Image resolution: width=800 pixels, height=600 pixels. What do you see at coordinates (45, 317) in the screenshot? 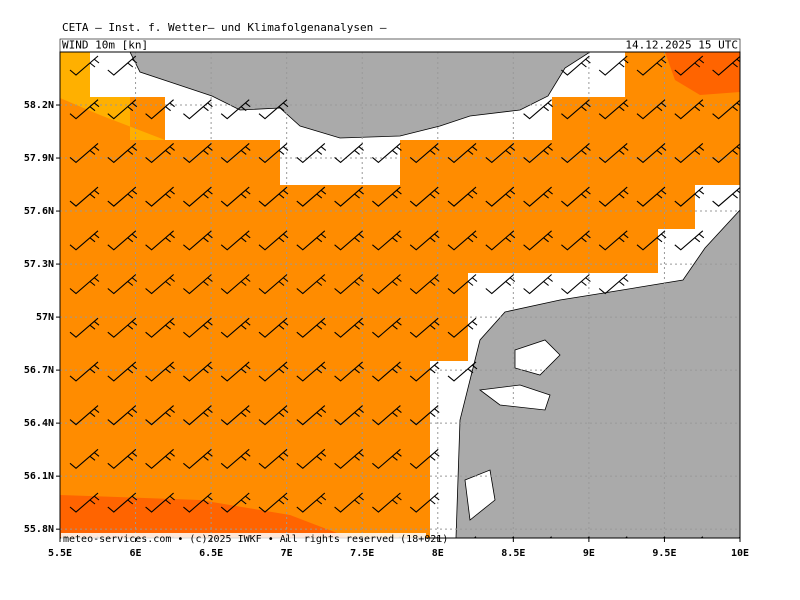
I see `y-tick-label: 57N` at bounding box center [45, 317].